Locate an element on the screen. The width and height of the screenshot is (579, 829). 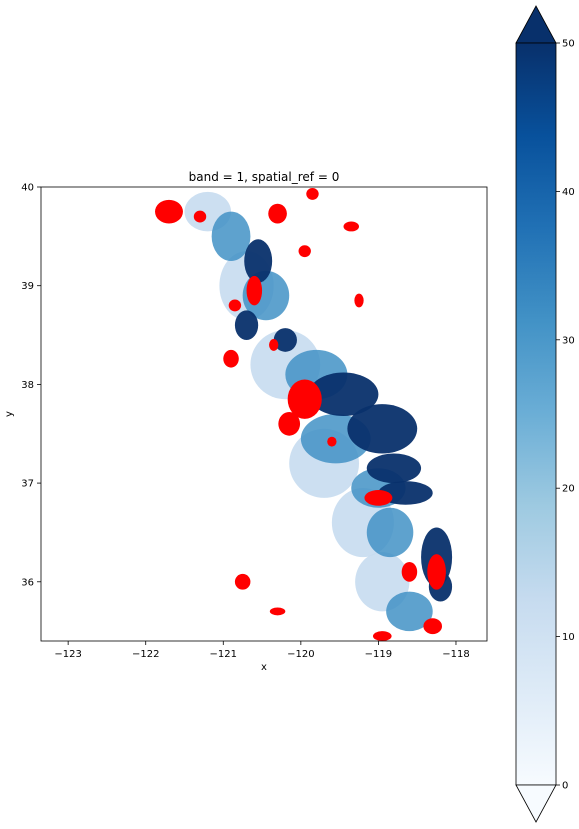
colorbar: 0 10 20 30 40 50 is located at coordinates (545, 414).